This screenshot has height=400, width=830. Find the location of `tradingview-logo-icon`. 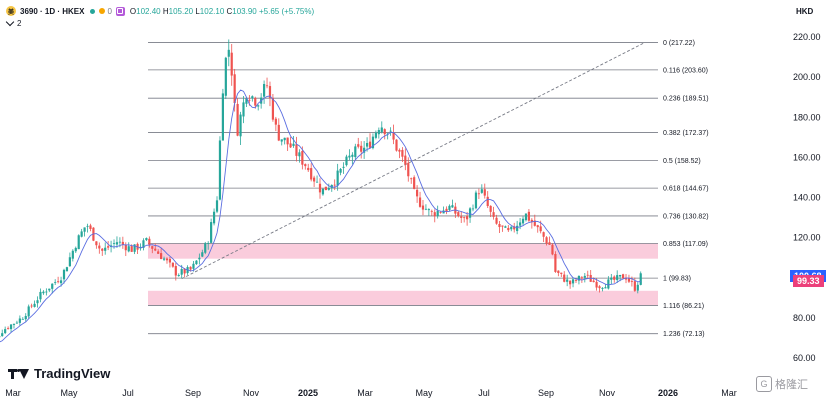

tradingview-logo-icon is located at coordinates (19, 373).